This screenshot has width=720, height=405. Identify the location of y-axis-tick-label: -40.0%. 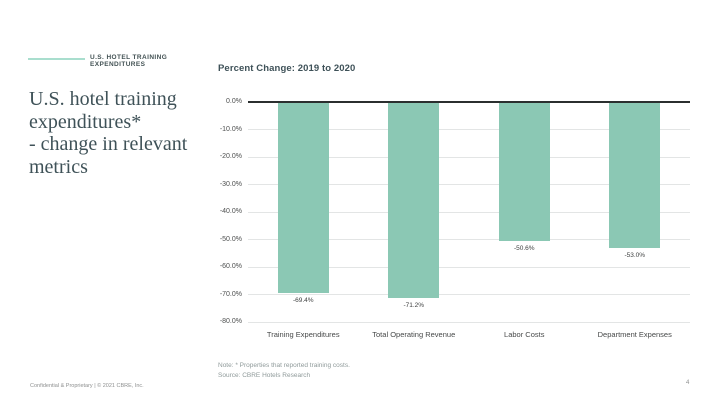
(230, 211).